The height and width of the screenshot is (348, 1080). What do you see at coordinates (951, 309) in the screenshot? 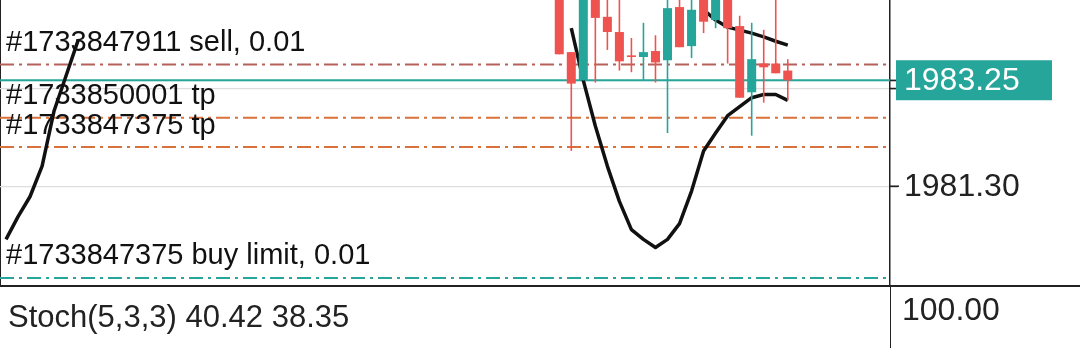
I see `text: 100.00` at bounding box center [951, 309].